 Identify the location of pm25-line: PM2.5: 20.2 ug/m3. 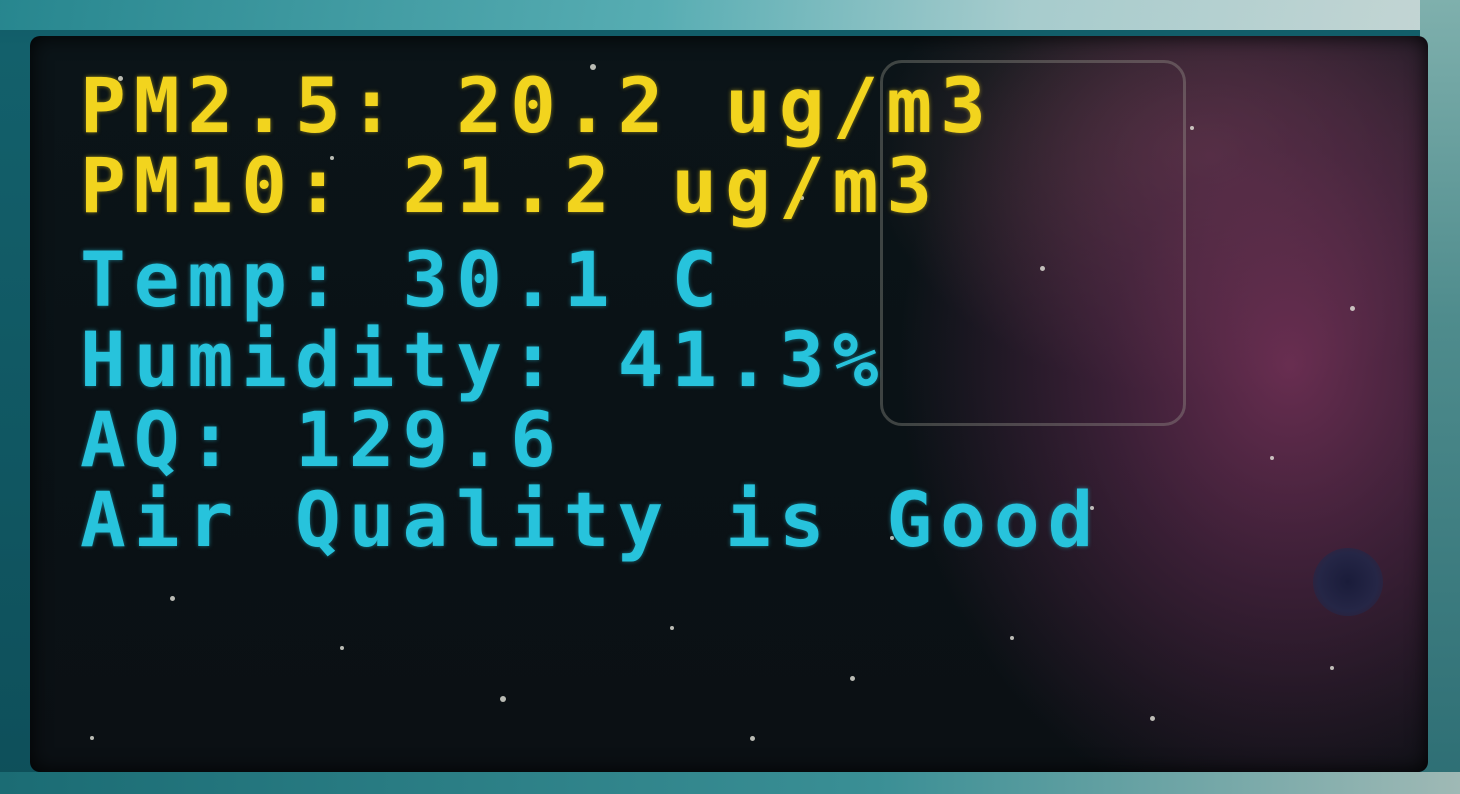
(590, 108).